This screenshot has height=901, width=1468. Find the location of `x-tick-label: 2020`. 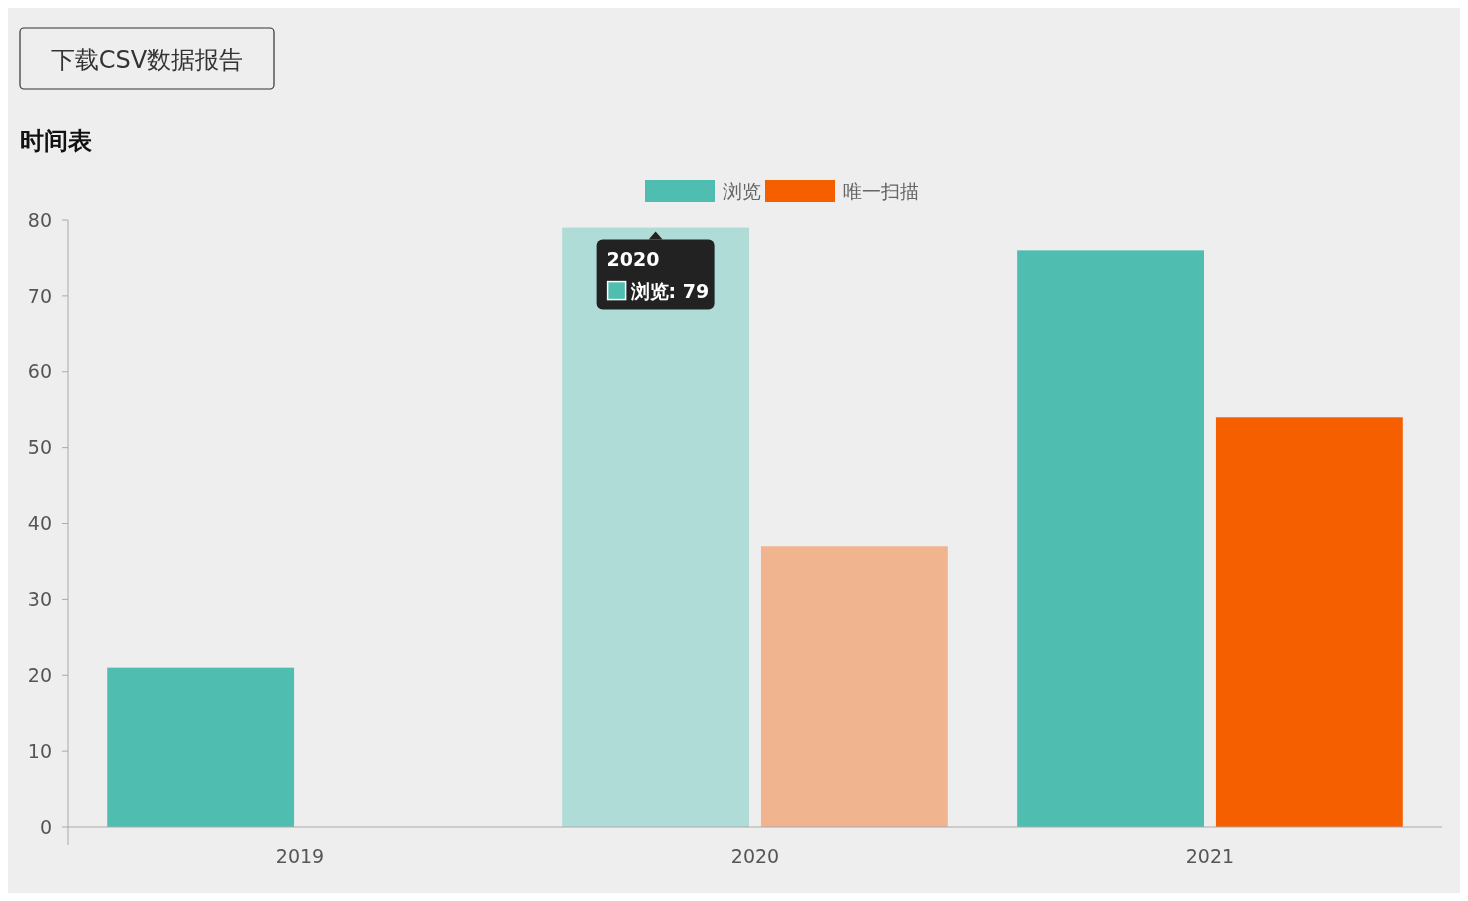

x-tick-label: 2020 is located at coordinates (755, 856).